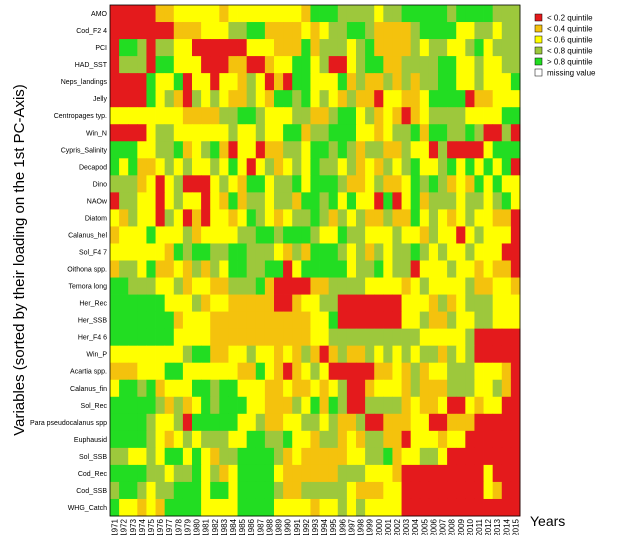 The image size is (620, 535). I want to click on year-tick-label: 1982, so click(215, 526).